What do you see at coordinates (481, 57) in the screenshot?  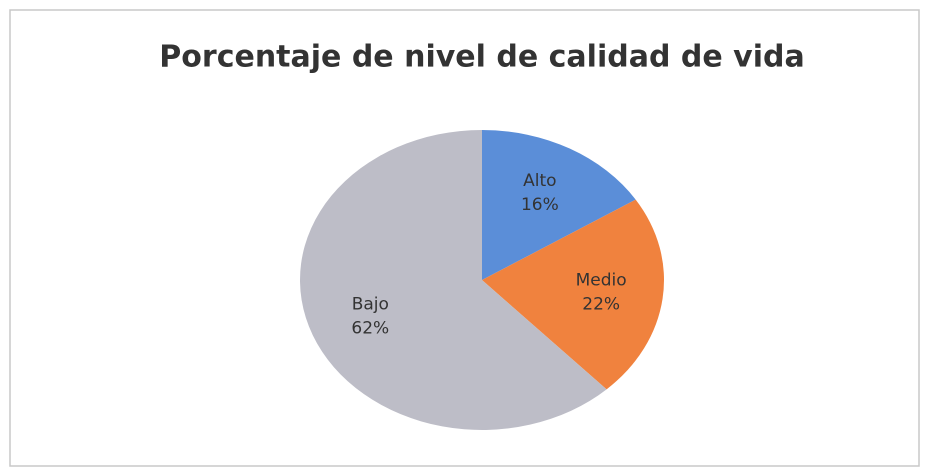 I see `chart-title: Porcentaje de nivel de calidad de vida` at bounding box center [481, 57].